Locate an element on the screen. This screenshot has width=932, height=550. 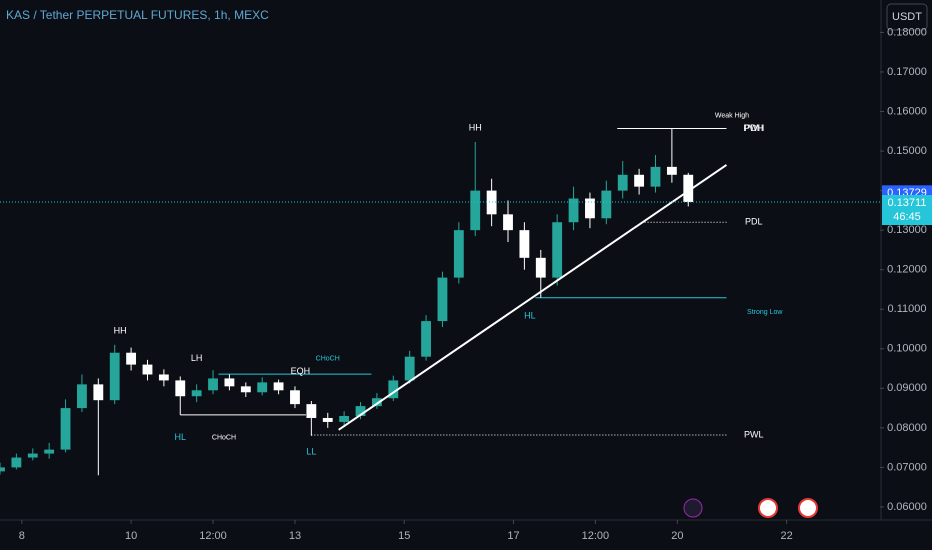
y-tick-label: 0.07000 is located at coordinates (907, 467).